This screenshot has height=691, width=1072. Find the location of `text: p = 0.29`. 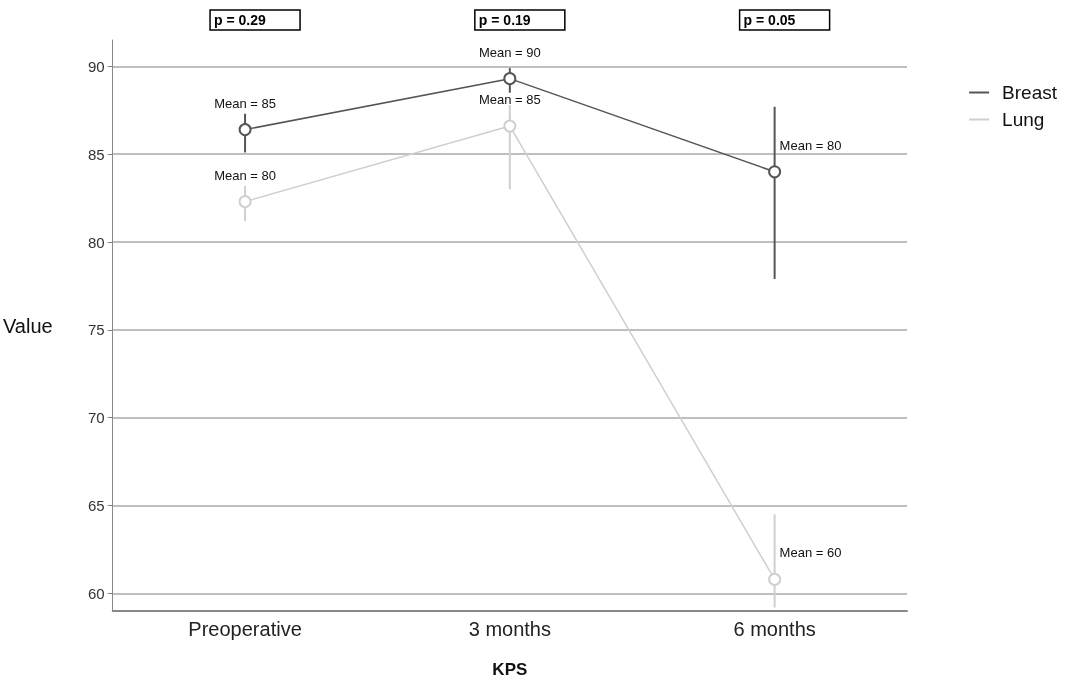

text: p = 0.29 is located at coordinates (240, 20).